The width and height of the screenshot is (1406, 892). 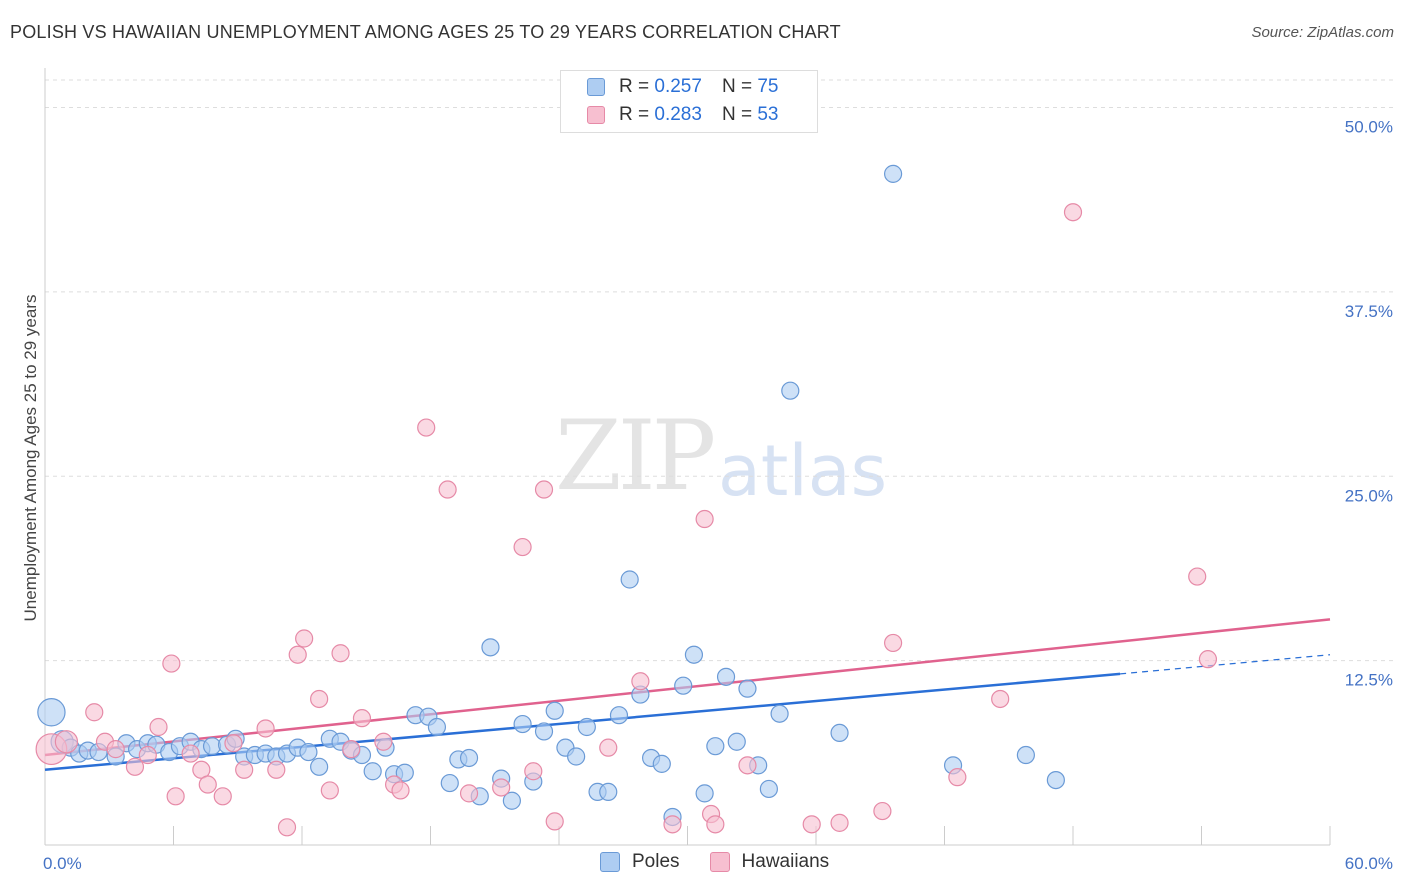 I want to click on y-tick-label: 50.0%, so click(x=1369, y=127).